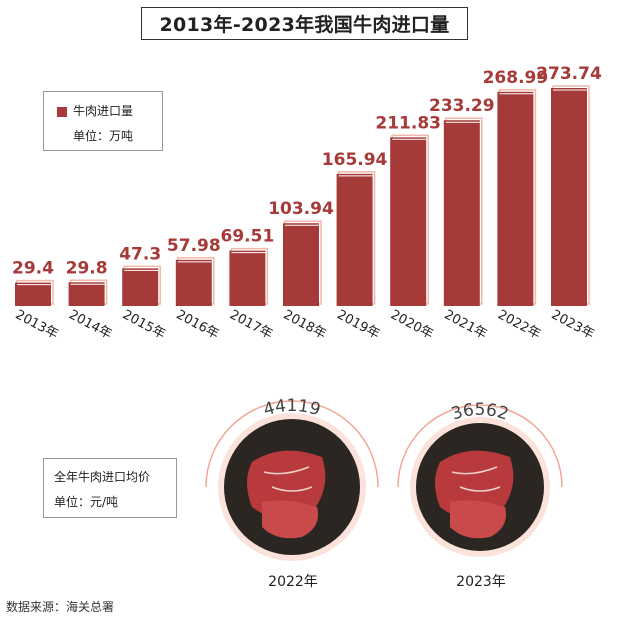  Describe the element at coordinates (62, 112) in the screenshot. I see `legend-swatch` at that location.